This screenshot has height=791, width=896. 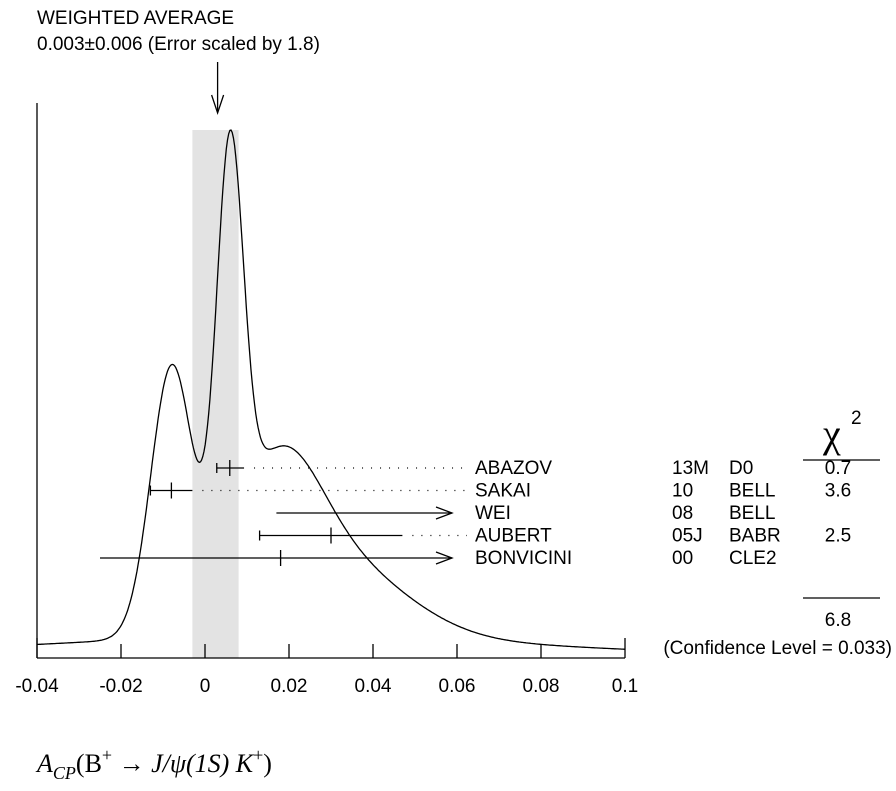 What do you see at coordinates (503, 491) in the screenshot?
I see `row-author: SAKAI` at bounding box center [503, 491].